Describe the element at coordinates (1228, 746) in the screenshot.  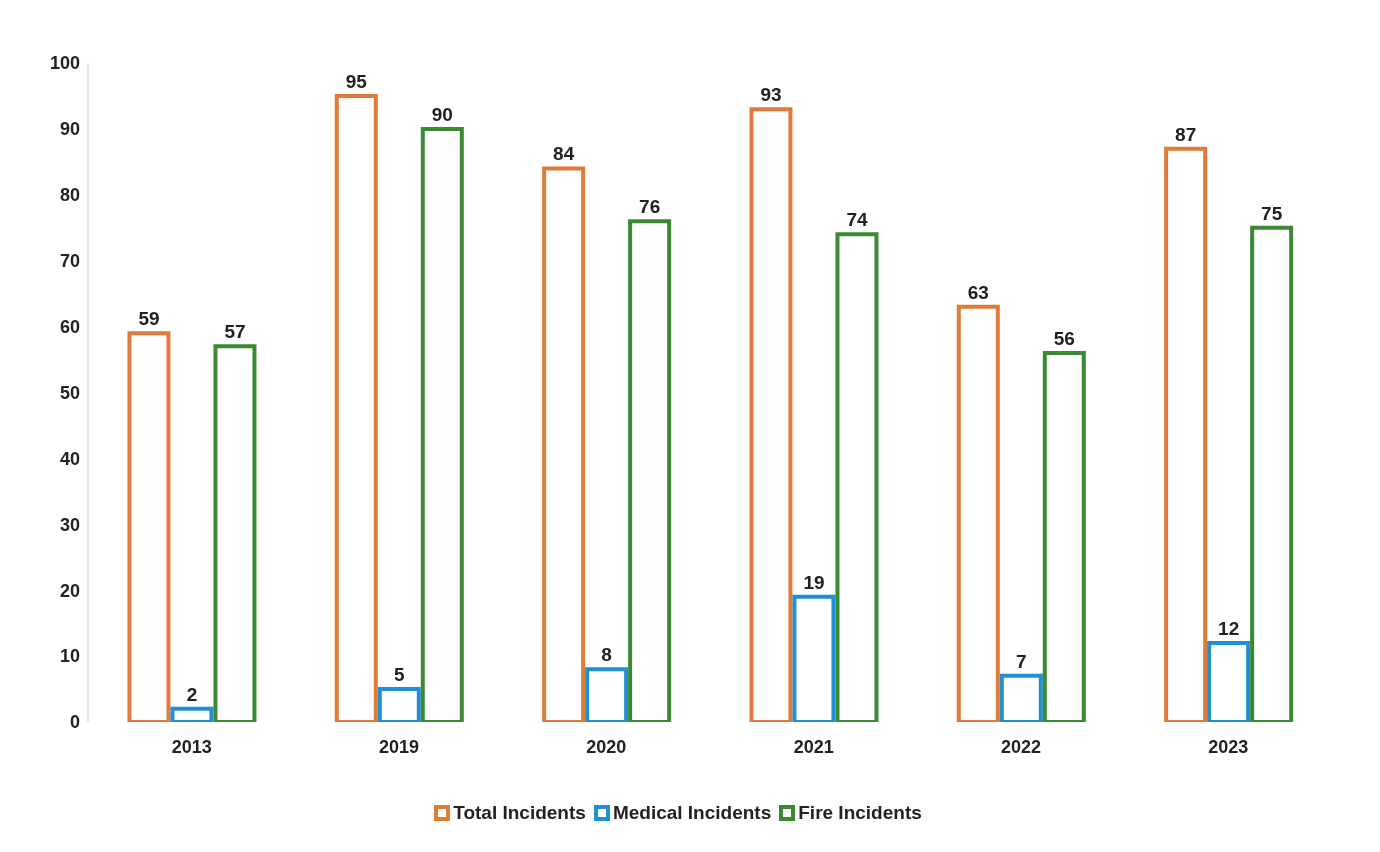
I see `x-tick-label: 2023` at that location.